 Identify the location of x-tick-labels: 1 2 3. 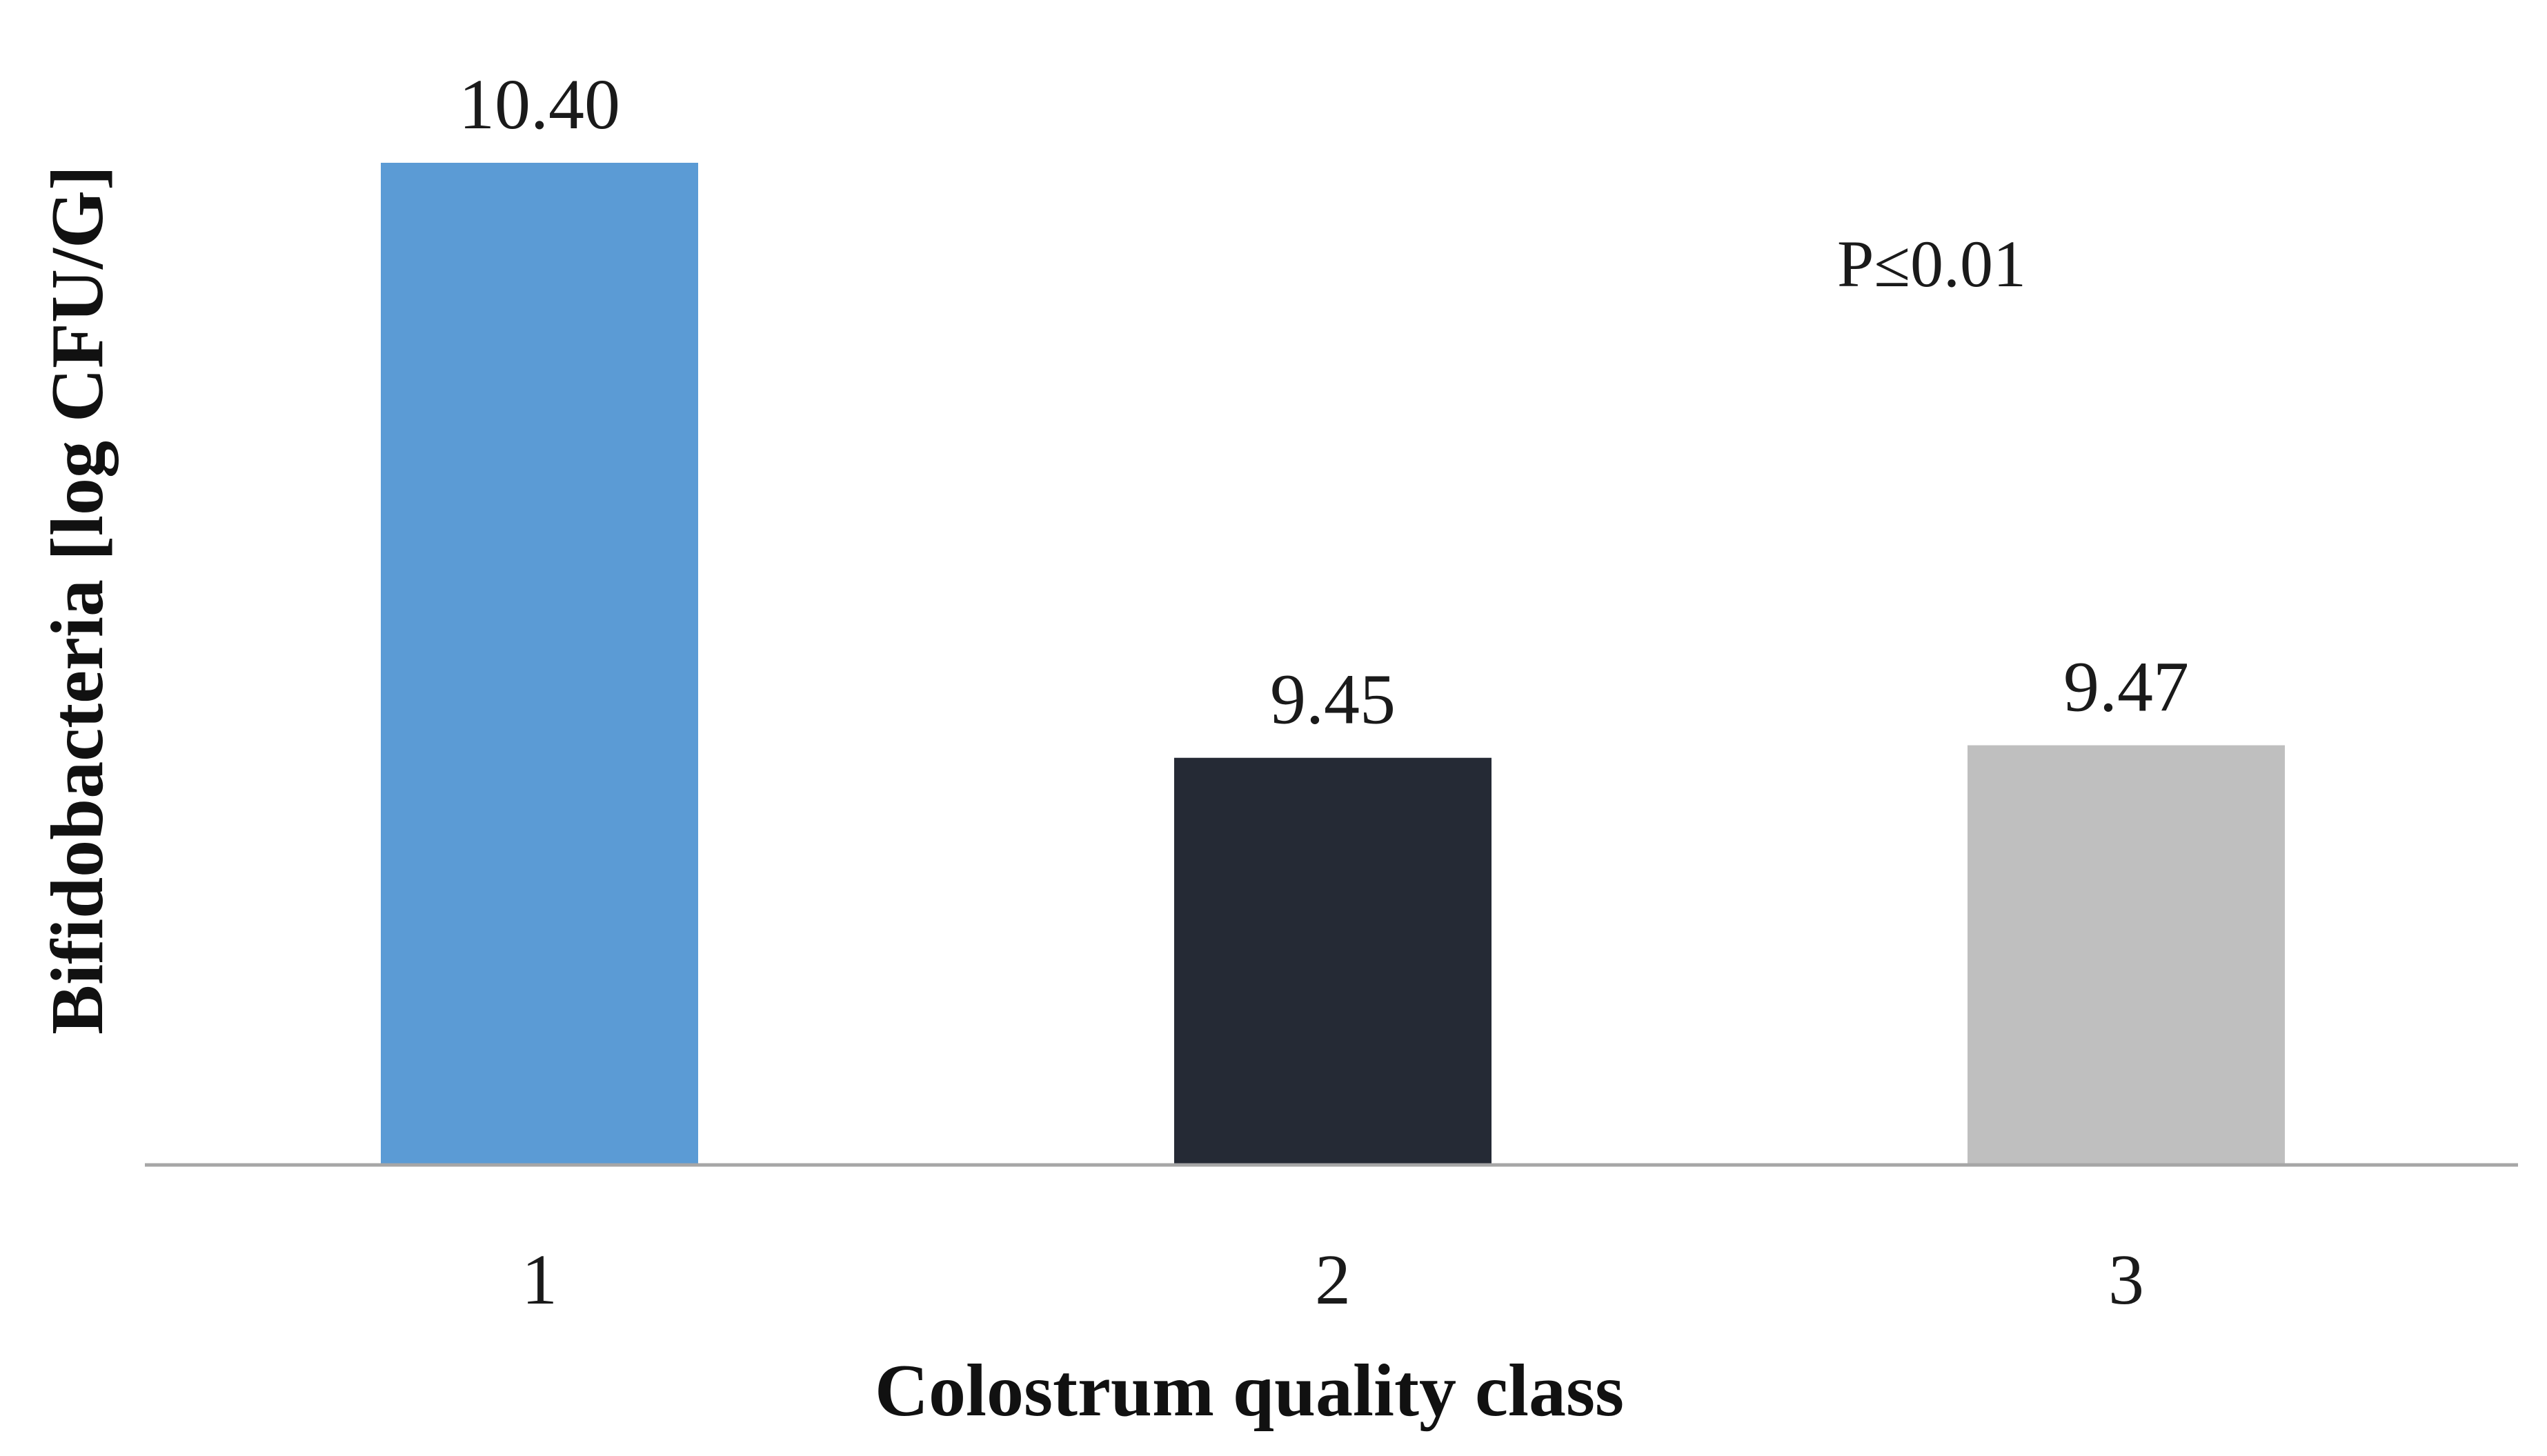
(1333, 1279).